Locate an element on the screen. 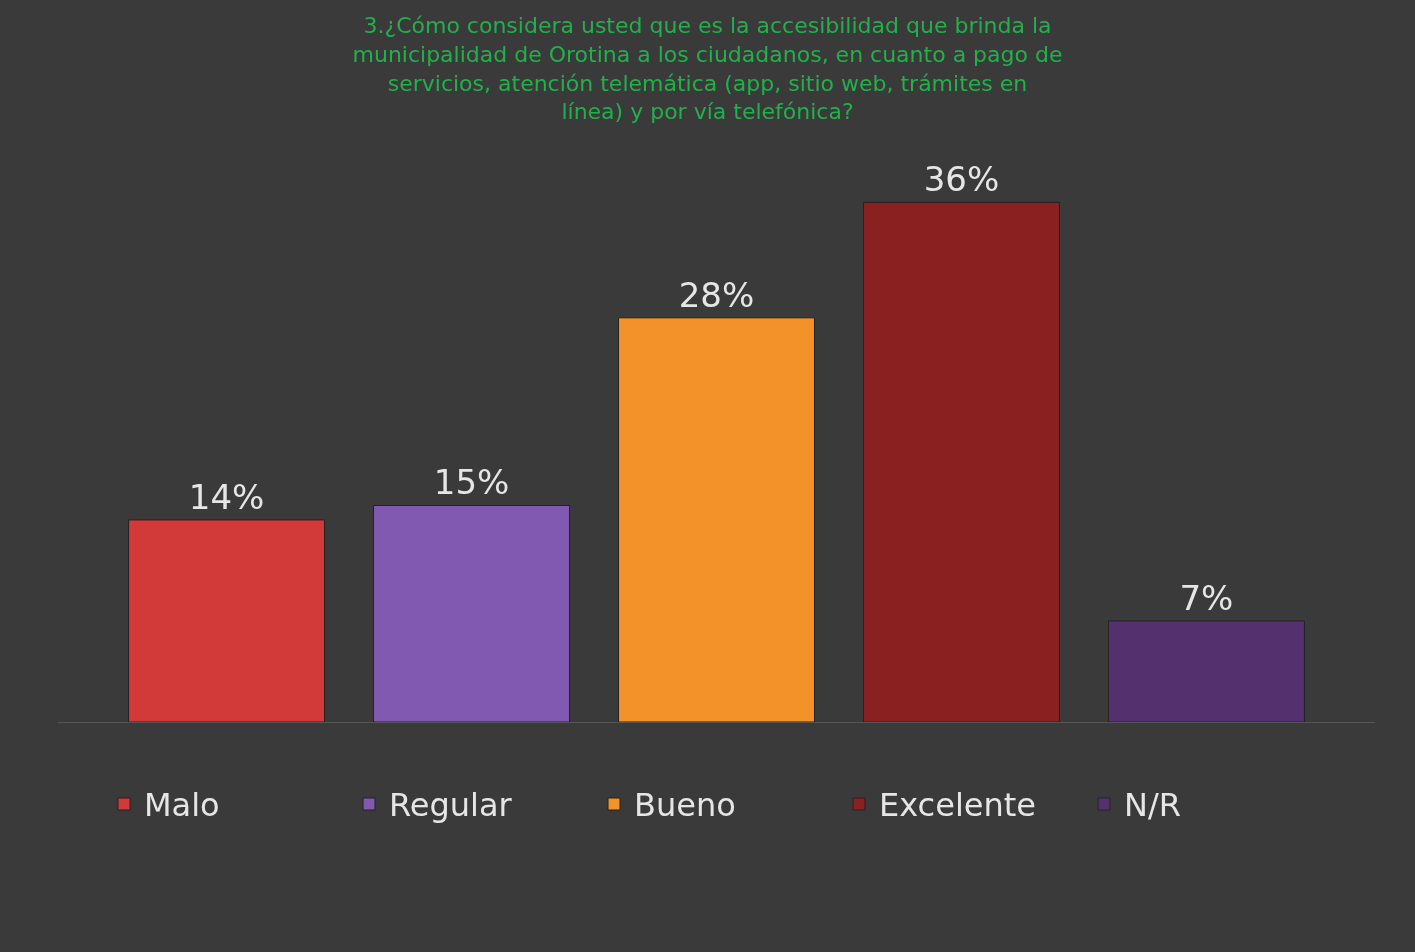 Image resolution: width=1415 pixels, height=952 pixels. data-label: 36% is located at coordinates (961, 179).